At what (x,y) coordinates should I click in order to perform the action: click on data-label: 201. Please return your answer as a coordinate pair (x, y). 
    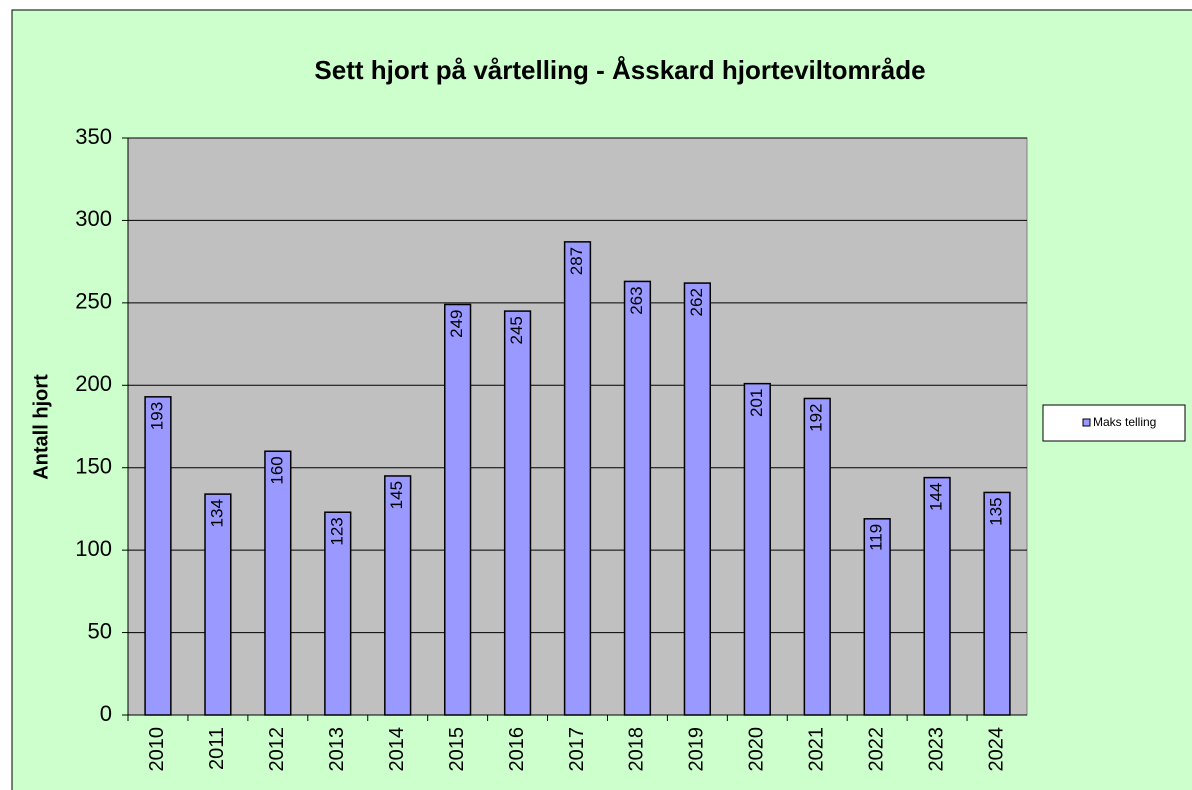
    Looking at the image, I should click on (756, 403).